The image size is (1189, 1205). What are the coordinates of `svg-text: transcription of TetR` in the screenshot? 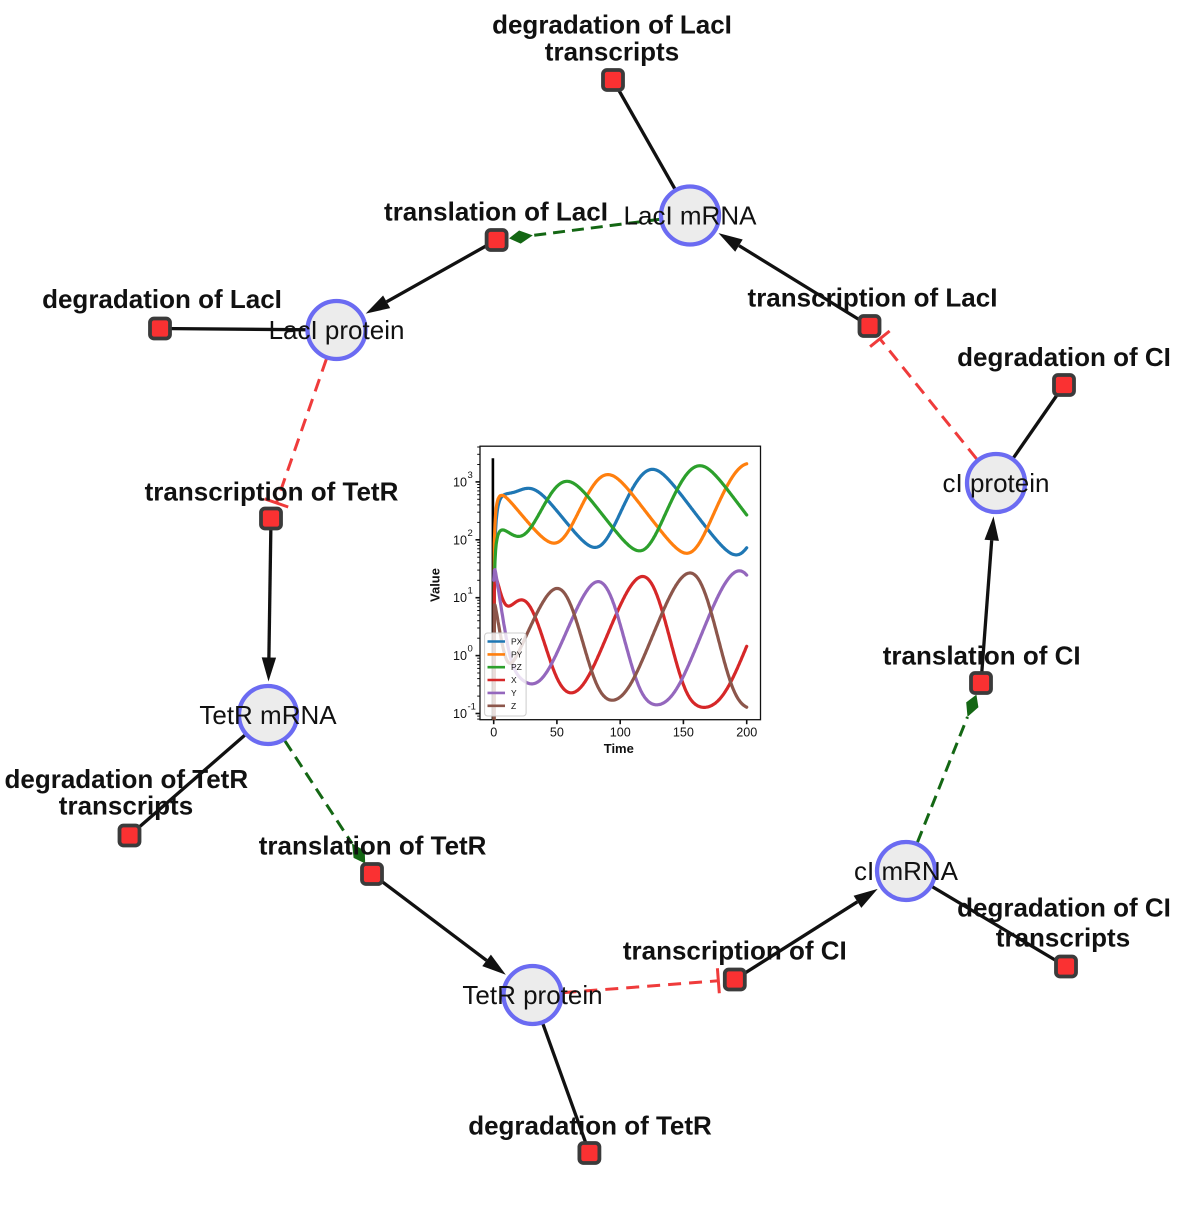 It's located at (272, 492).